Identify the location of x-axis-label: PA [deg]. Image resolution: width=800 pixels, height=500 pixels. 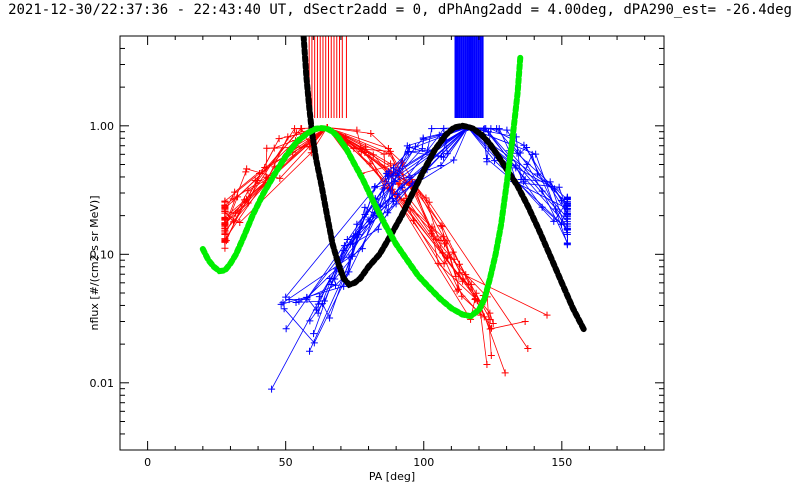
(392, 476).